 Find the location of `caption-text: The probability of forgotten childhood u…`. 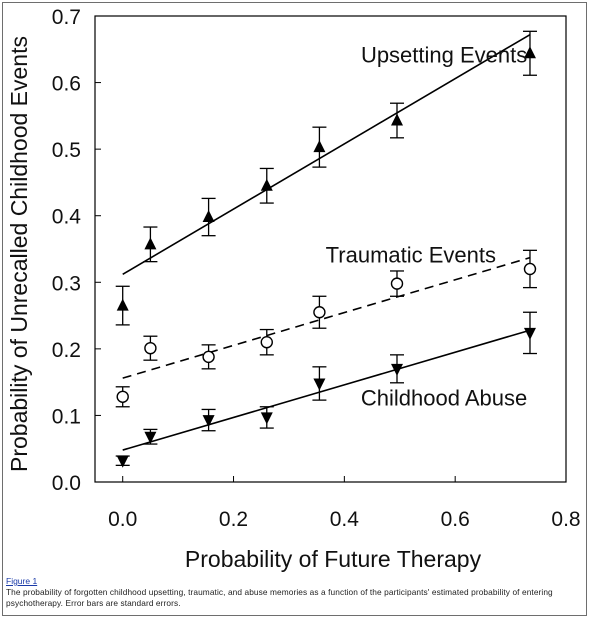

caption-text: The probability of forgotten childhood u… is located at coordinates (279, 597).